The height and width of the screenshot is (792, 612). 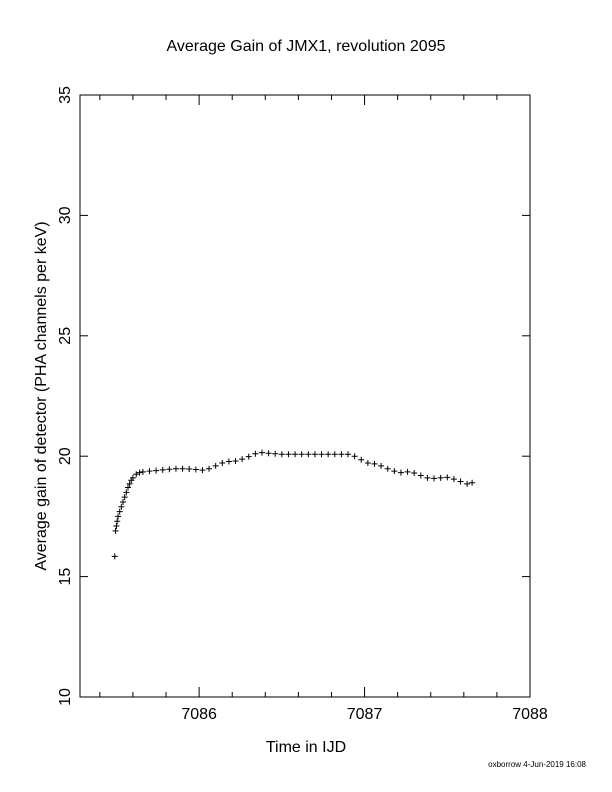 What do you see at coordinates (306, 46) in the screenshot?
I see `chart-title: Average Gain of JMX1, revolution 2095` at bounding box center [306, 46].